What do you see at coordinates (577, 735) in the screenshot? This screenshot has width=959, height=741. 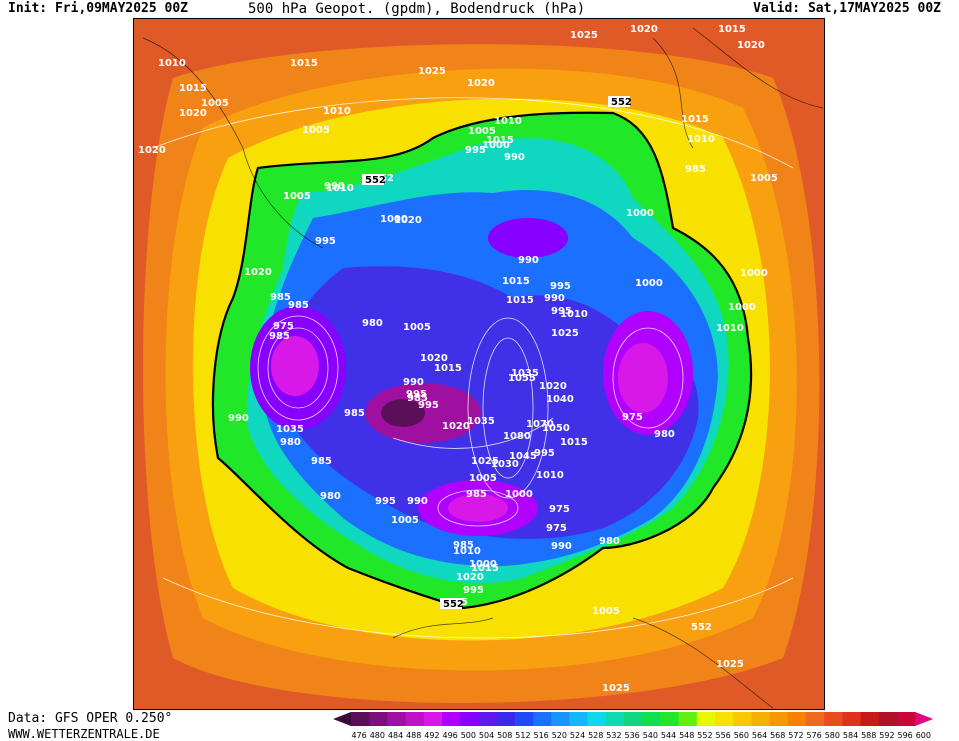 I see `scale-label: 524` at bounding box center [577, 735].